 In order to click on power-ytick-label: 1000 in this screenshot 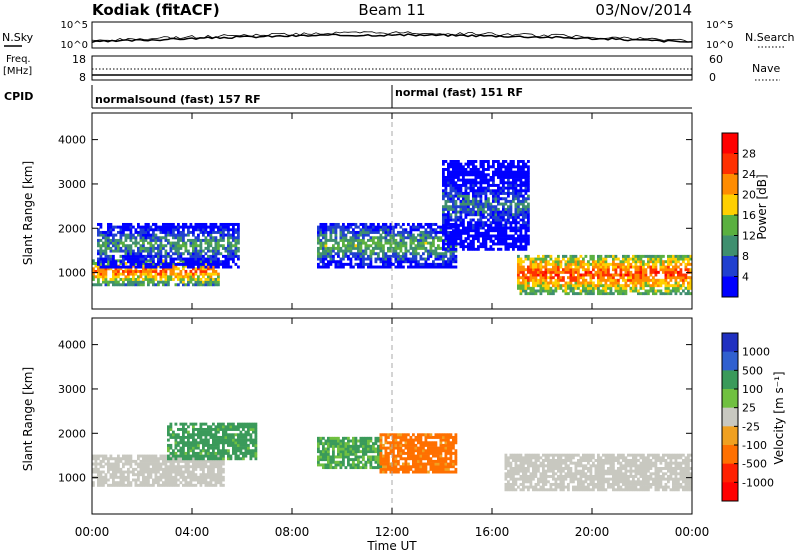, I will do `click(72, 273)`.